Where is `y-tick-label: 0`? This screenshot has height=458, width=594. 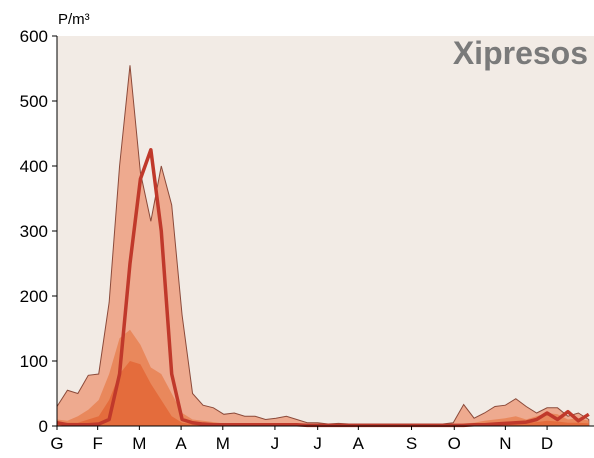 y-tick-label: 0 is located at coordinates (43, 426).